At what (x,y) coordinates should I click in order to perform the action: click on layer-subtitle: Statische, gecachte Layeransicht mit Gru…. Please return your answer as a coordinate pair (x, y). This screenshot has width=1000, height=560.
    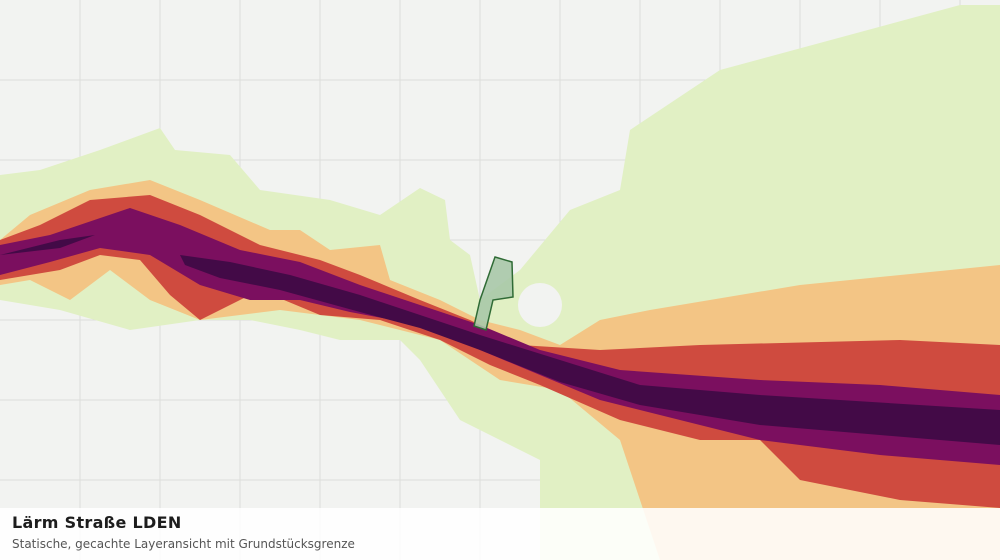
    Looking at the image, I should click on (183, 544).